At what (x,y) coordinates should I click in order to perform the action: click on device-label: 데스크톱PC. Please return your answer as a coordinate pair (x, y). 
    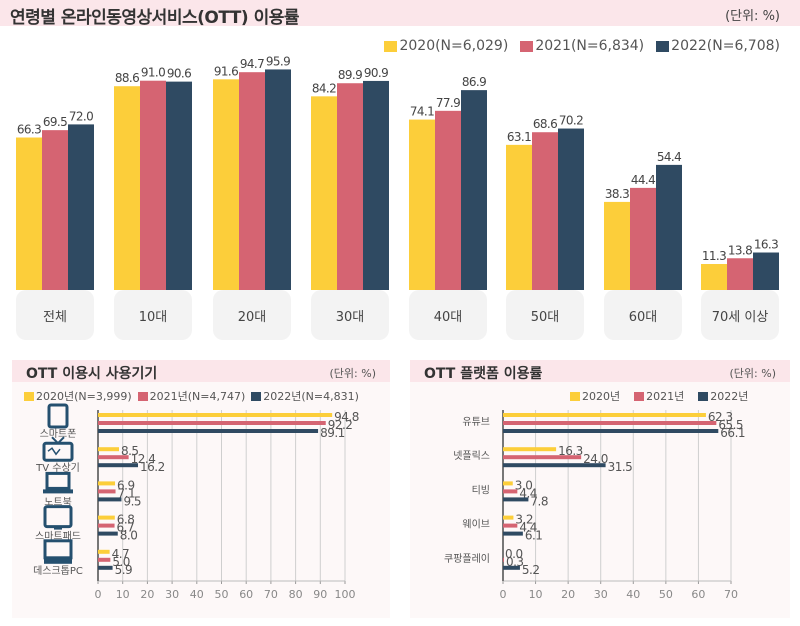
    Looking at the image, I should click on (58, 571).